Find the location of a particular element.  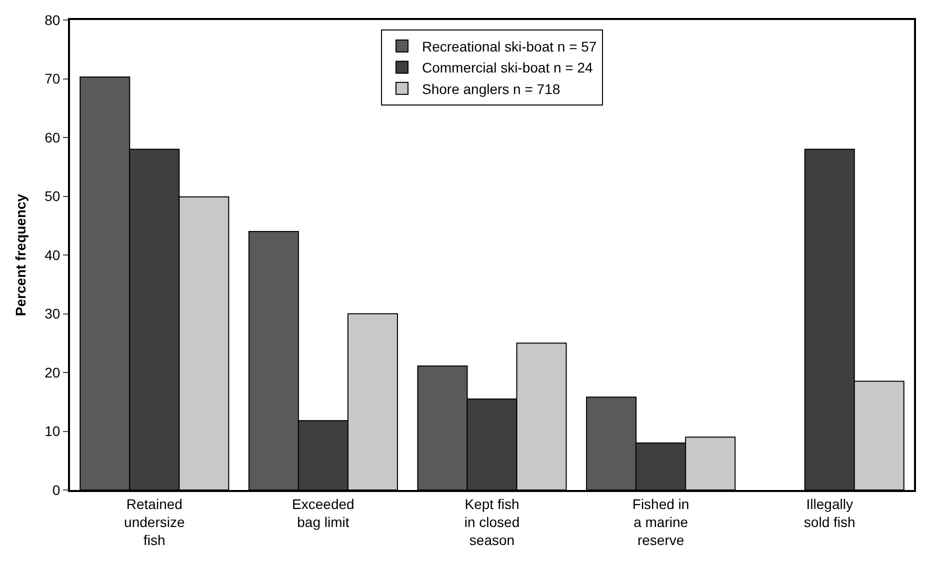

x-tick-label: Exceeded bag limit is located at coordinates (323, 513).